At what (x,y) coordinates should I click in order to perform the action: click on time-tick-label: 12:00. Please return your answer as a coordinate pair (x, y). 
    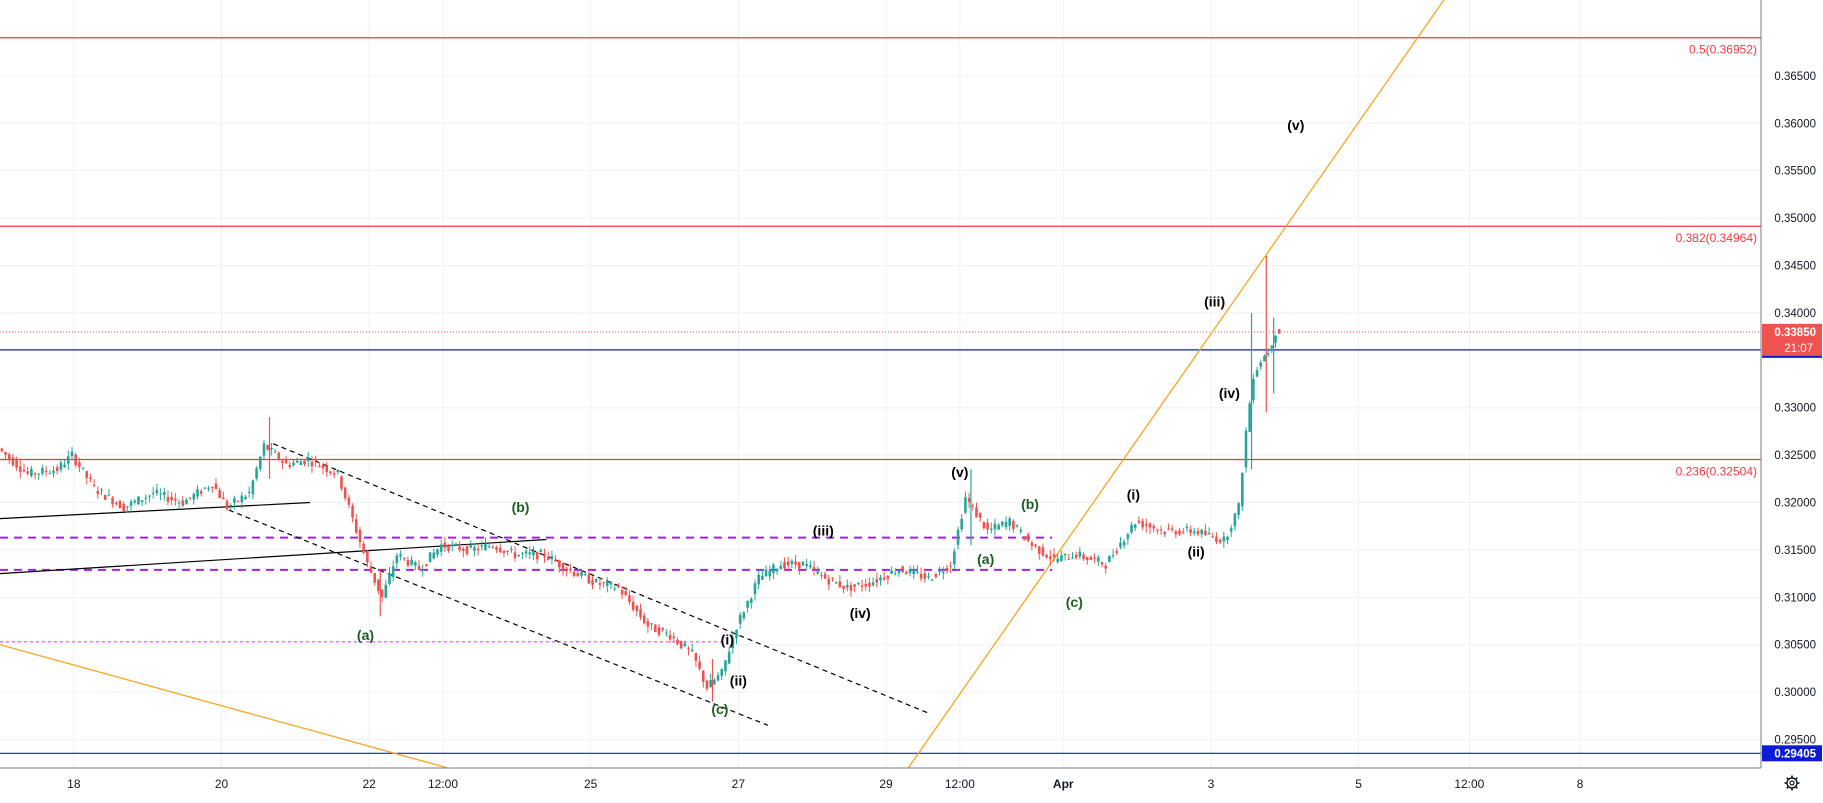
    Looking at the image, I should click on (443, 784).